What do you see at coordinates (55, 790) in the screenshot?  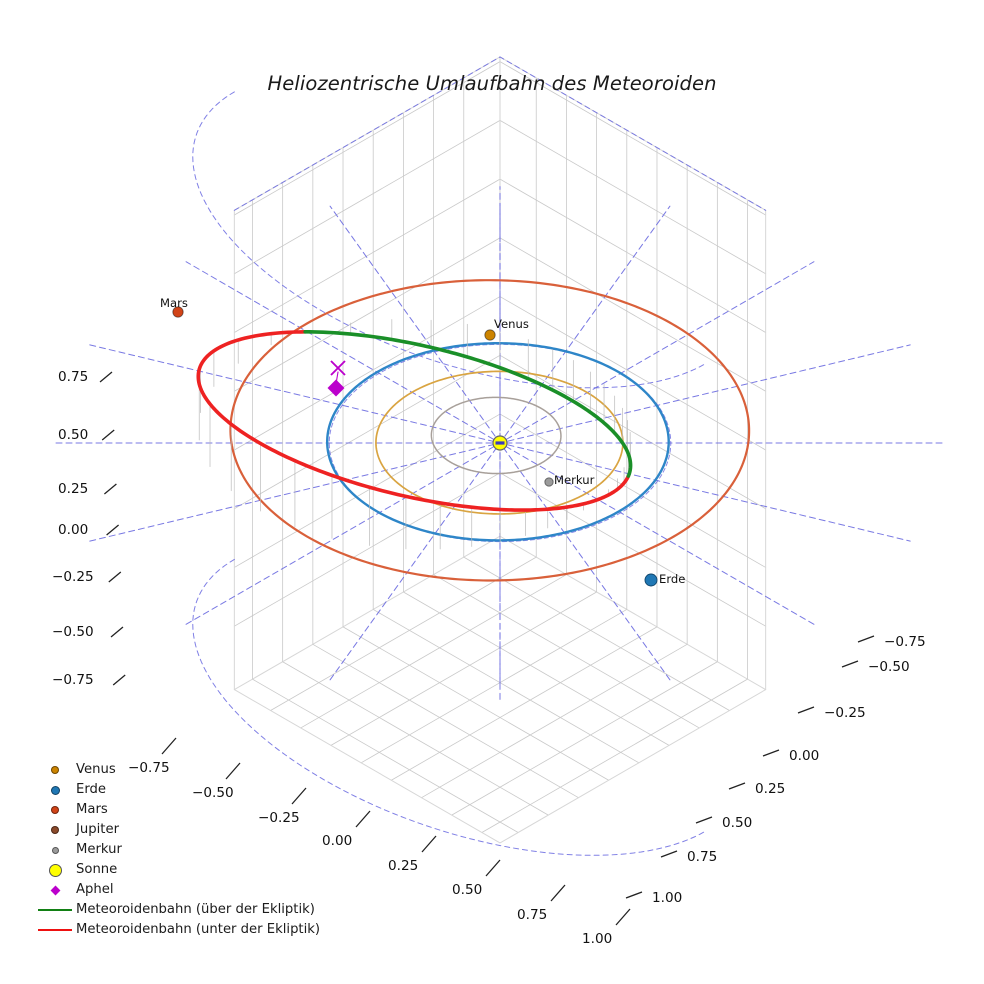 I see `erde-marker-icon` at bounding box center [55, 790].